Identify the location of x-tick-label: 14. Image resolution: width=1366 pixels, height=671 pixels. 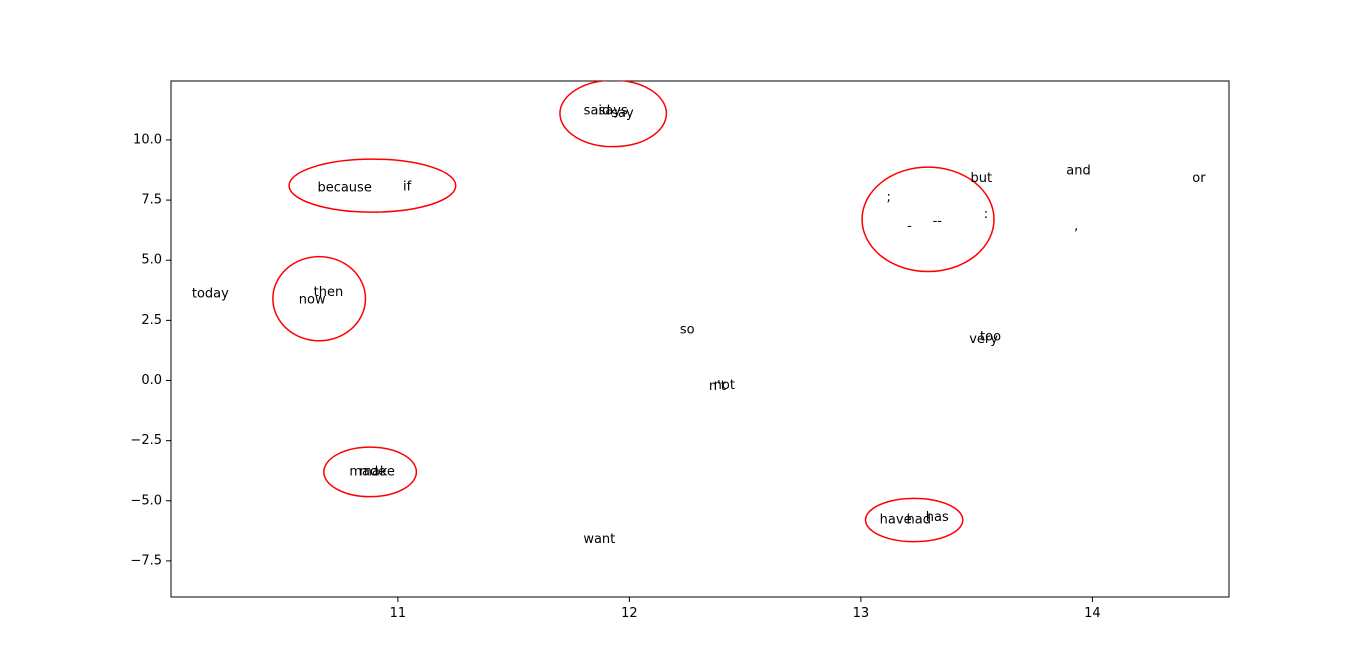
(1092, 613).